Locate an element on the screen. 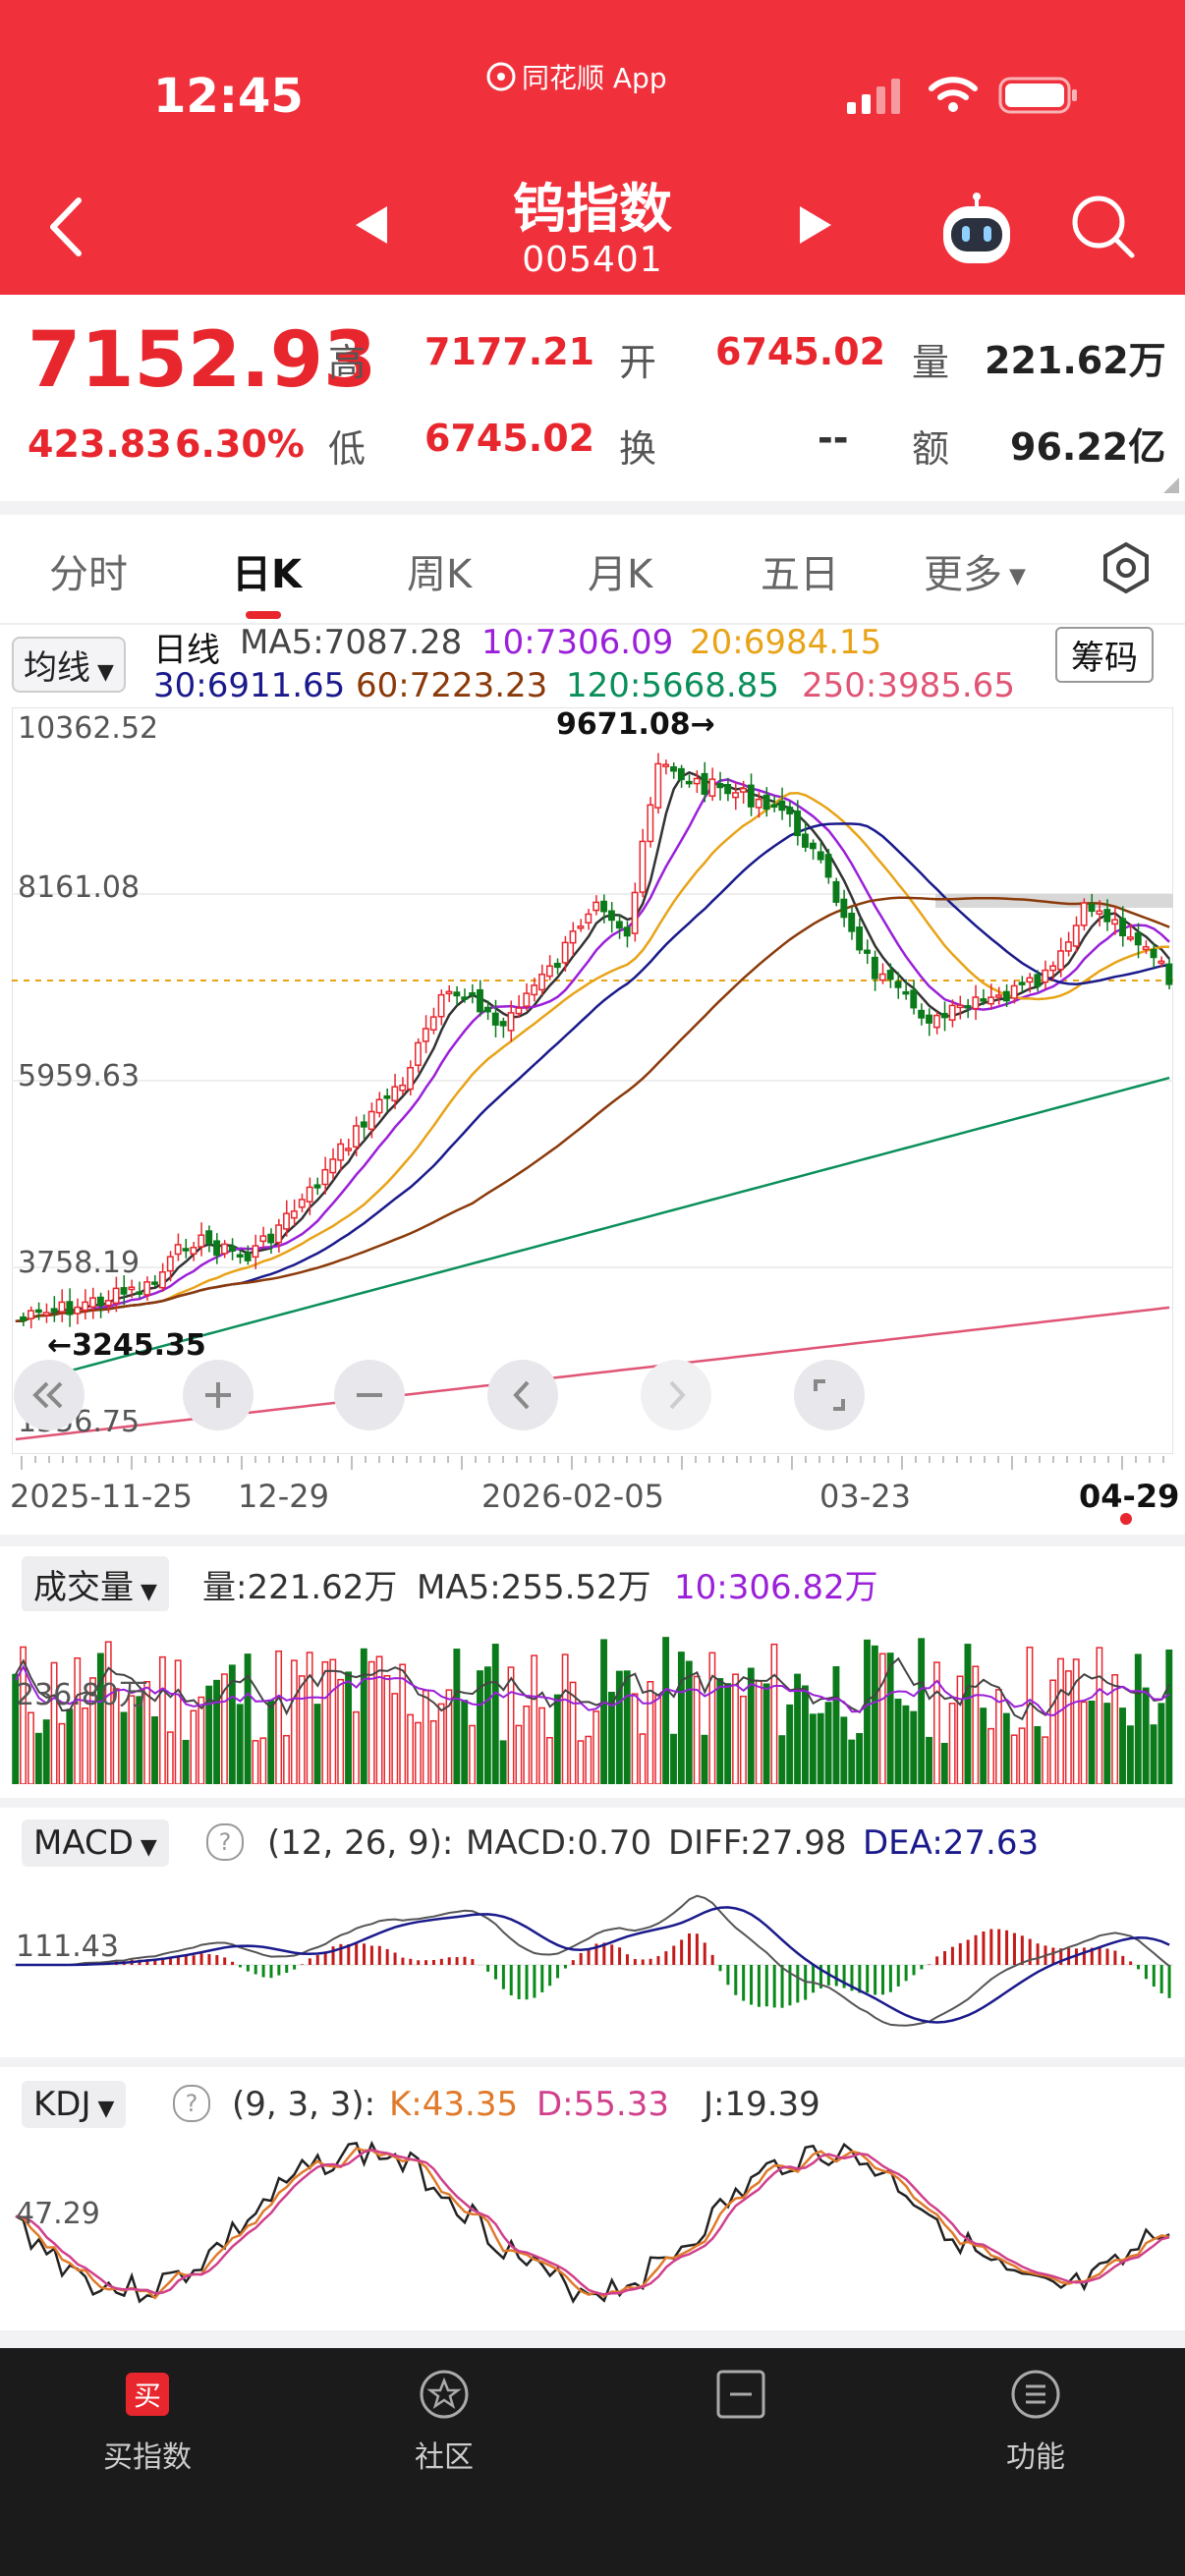 Image resolution: width=1185 pixels, height=2576 pixels. nav-buy-index: 买 买指数 is located at coordinates (148, 2422).